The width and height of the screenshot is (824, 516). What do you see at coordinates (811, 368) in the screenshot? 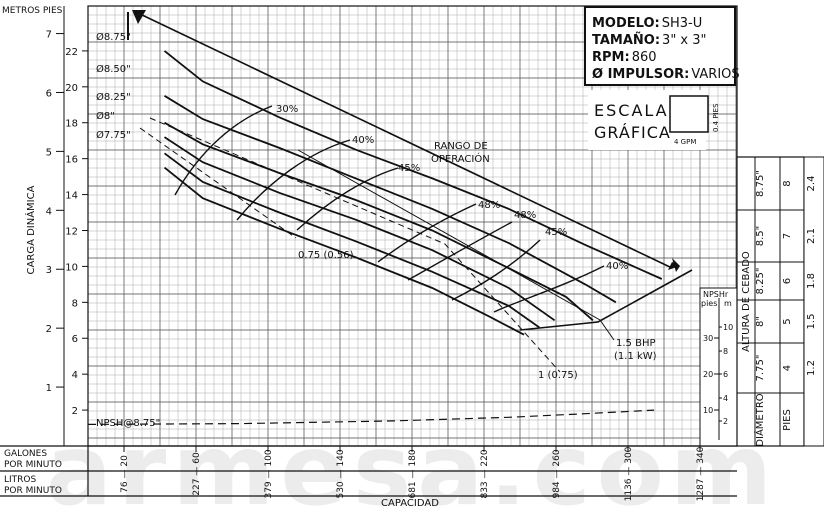
I see `side-table-metros: 1.2` at bounding box center [811, 368].